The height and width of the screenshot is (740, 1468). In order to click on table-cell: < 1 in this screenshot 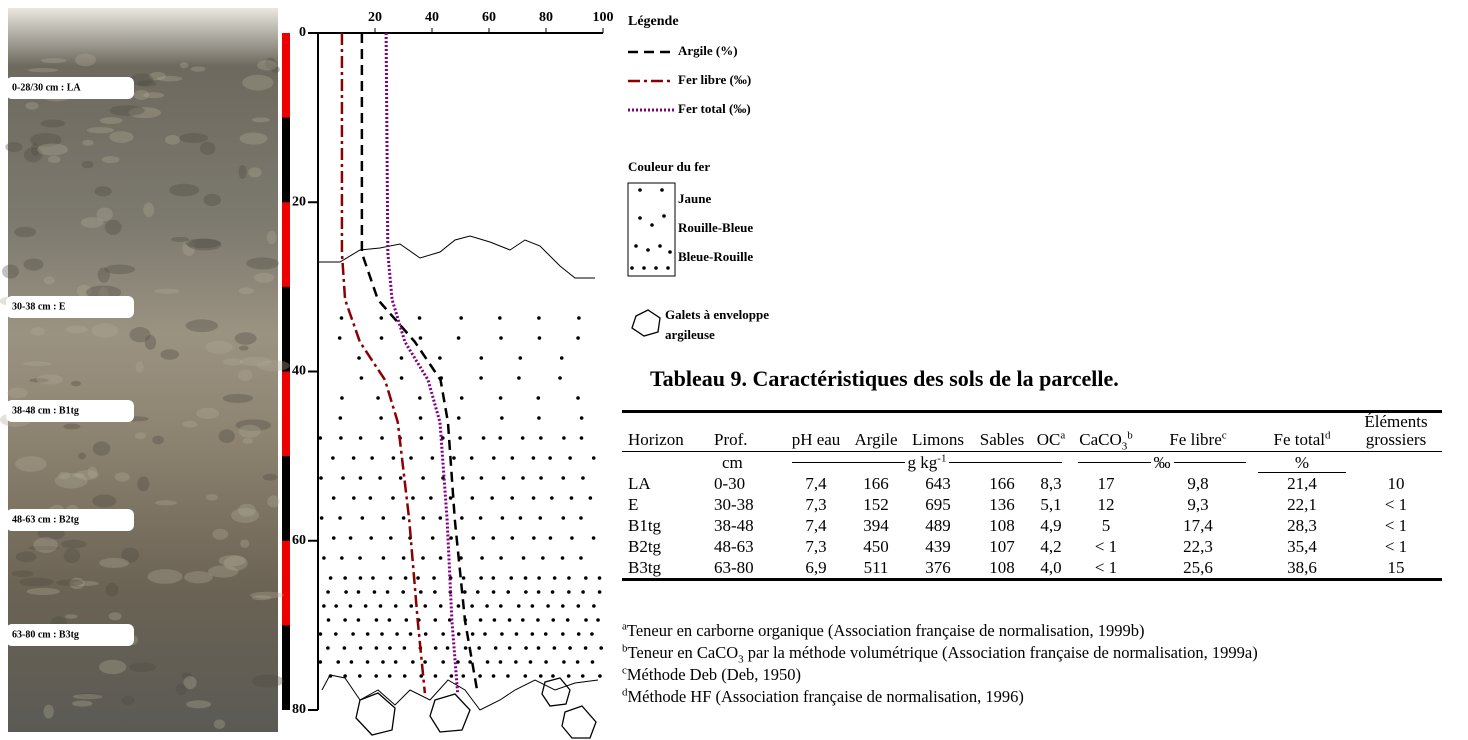, I will do `click(1106, 567)`.